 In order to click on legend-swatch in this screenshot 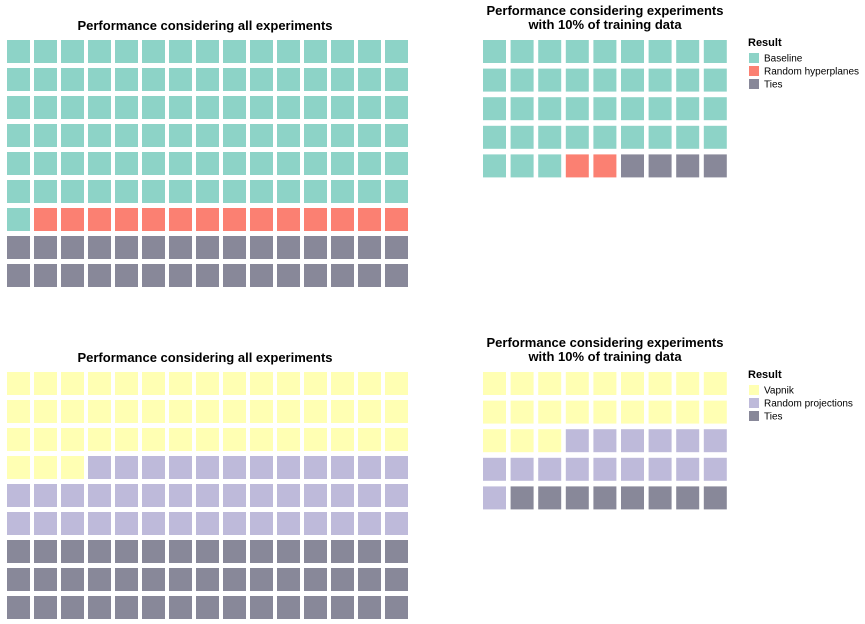, I will do `click(754, 71)`.